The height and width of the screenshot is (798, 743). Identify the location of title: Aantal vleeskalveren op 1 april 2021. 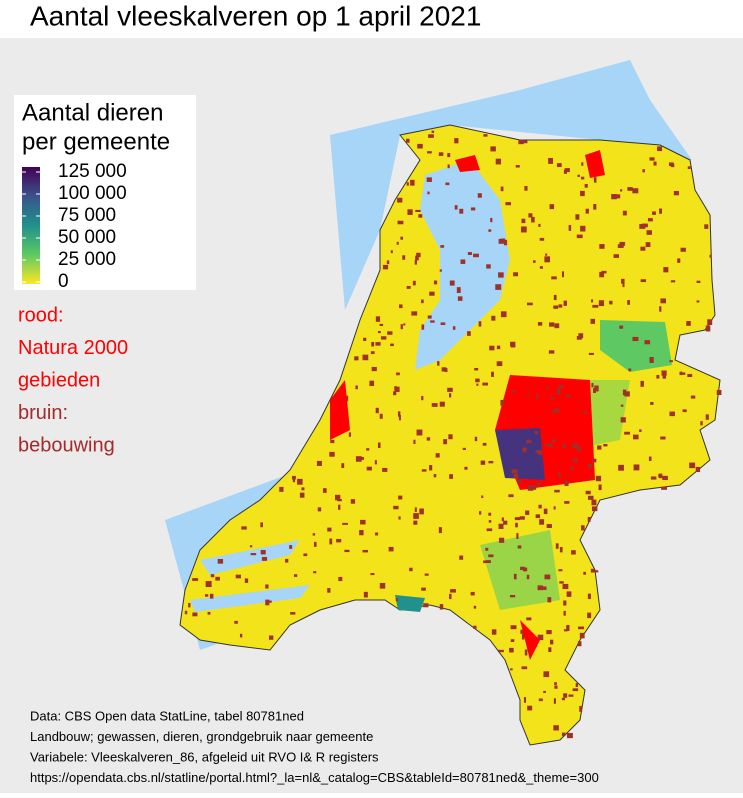
(255, 15).